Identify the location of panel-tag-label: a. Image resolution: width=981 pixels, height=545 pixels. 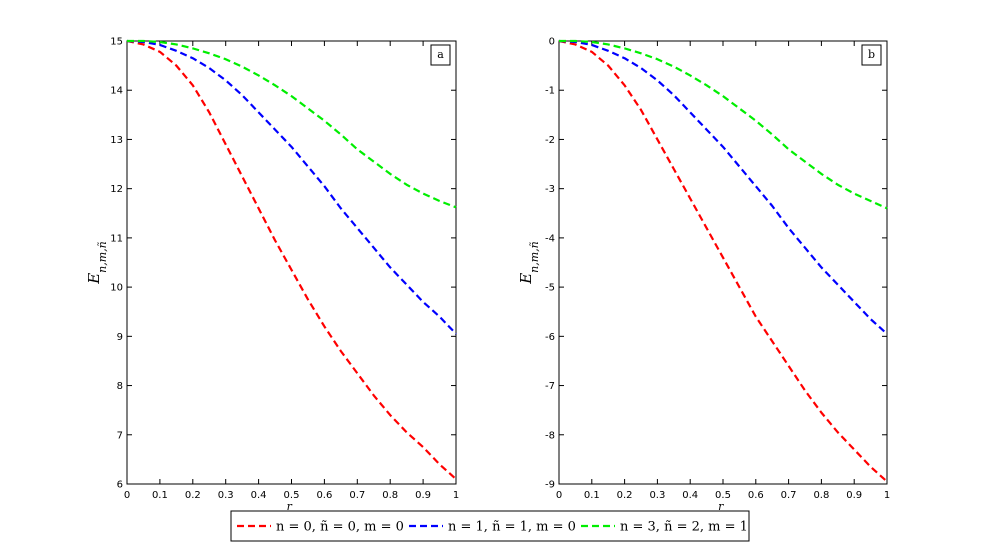
(440, 54).